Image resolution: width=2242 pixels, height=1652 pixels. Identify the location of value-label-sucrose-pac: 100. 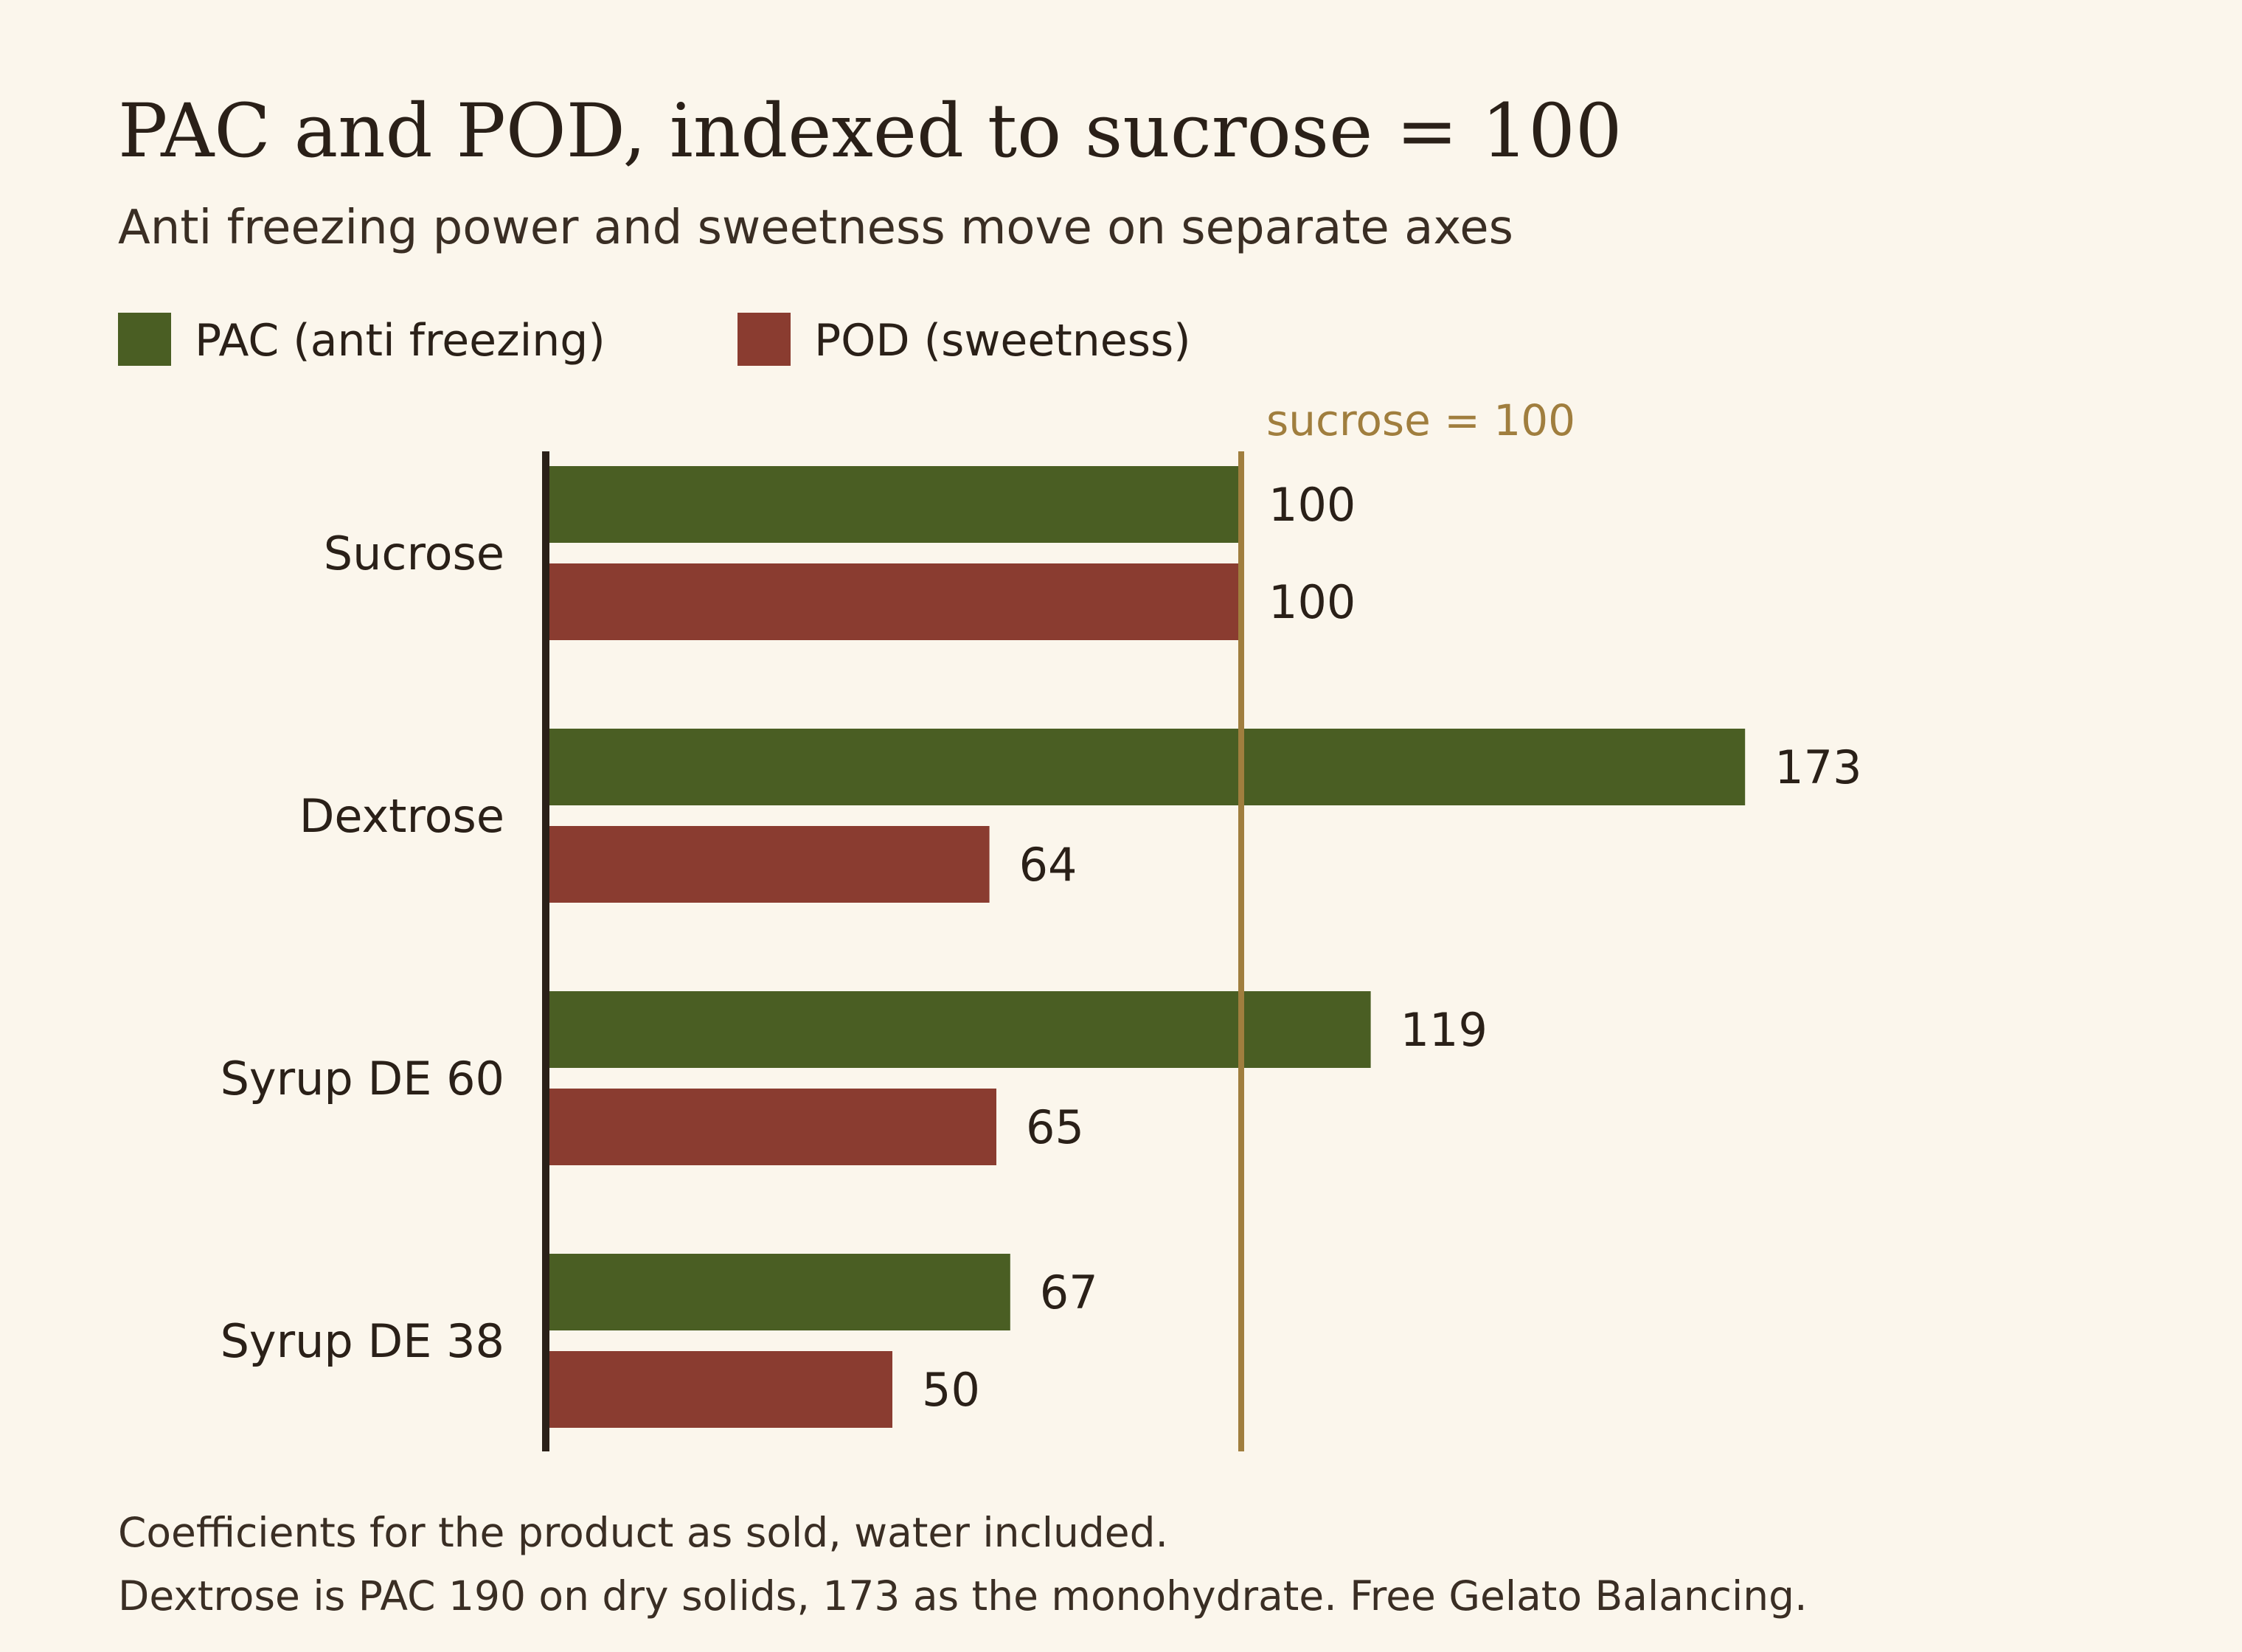
(1312, 505).